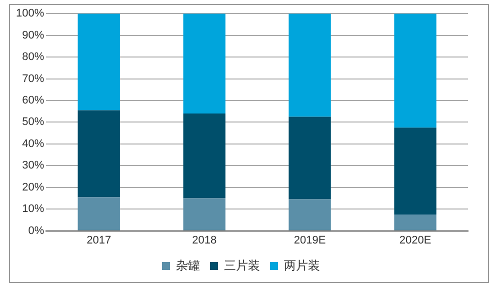  What do you see at coordinates (33, 78) in the screenshot?
I see `y-tick-label: 70%` at bounding box center [33, 78].